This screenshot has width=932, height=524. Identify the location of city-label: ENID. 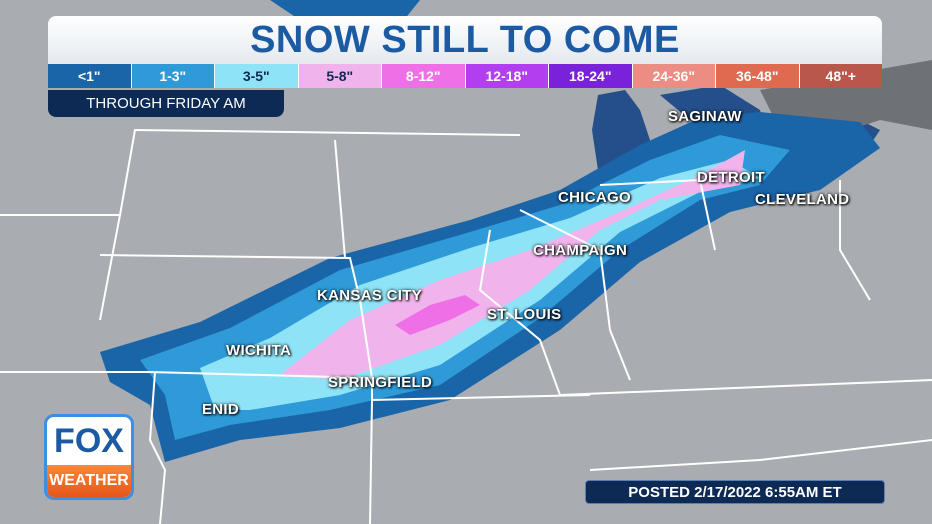
(221, 409).